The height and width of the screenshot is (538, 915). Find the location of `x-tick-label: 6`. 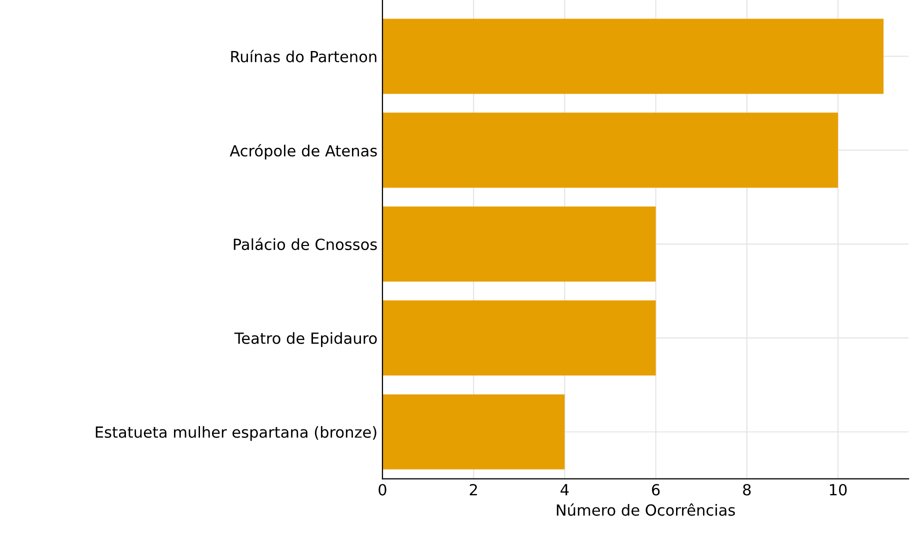

x-tick-label: 6 is located at coordinates (656, 490).